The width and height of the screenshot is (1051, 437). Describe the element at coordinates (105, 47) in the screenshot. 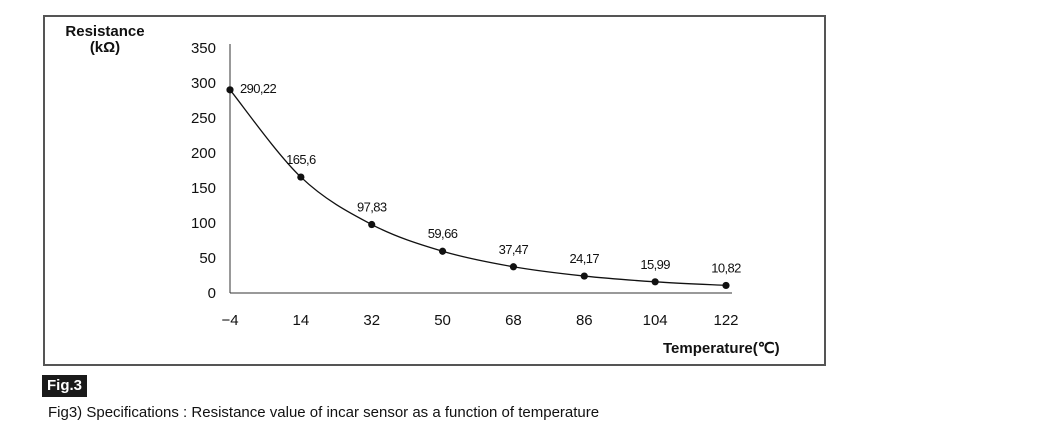

I see `y-axis-unit: (kΩ)` at that location.